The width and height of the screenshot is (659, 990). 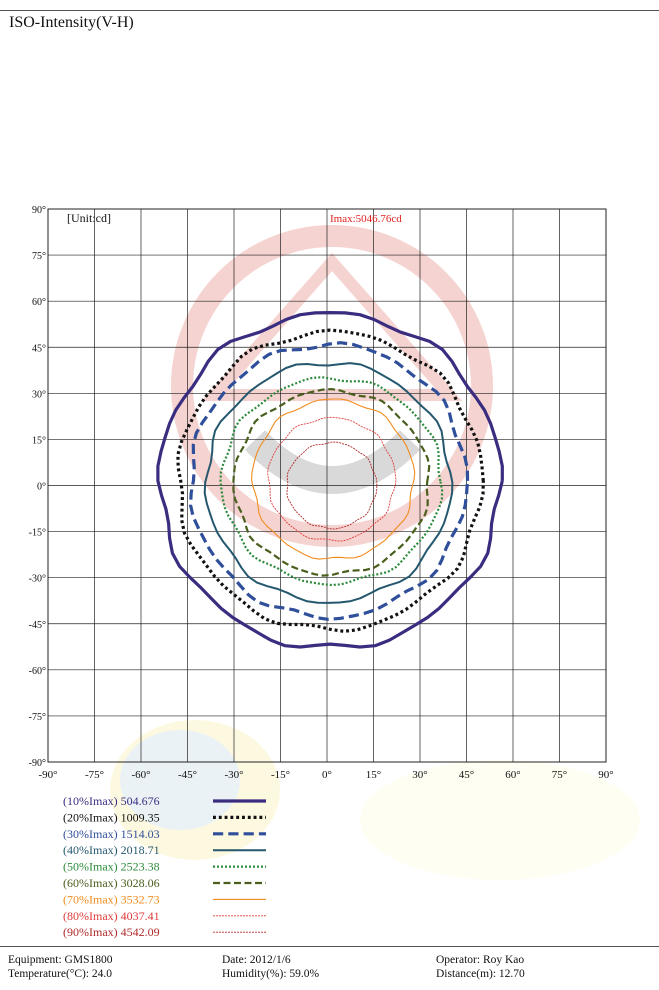 I want to click on operator-text: Operator: Roy Kao, so click(x=480, y=960).